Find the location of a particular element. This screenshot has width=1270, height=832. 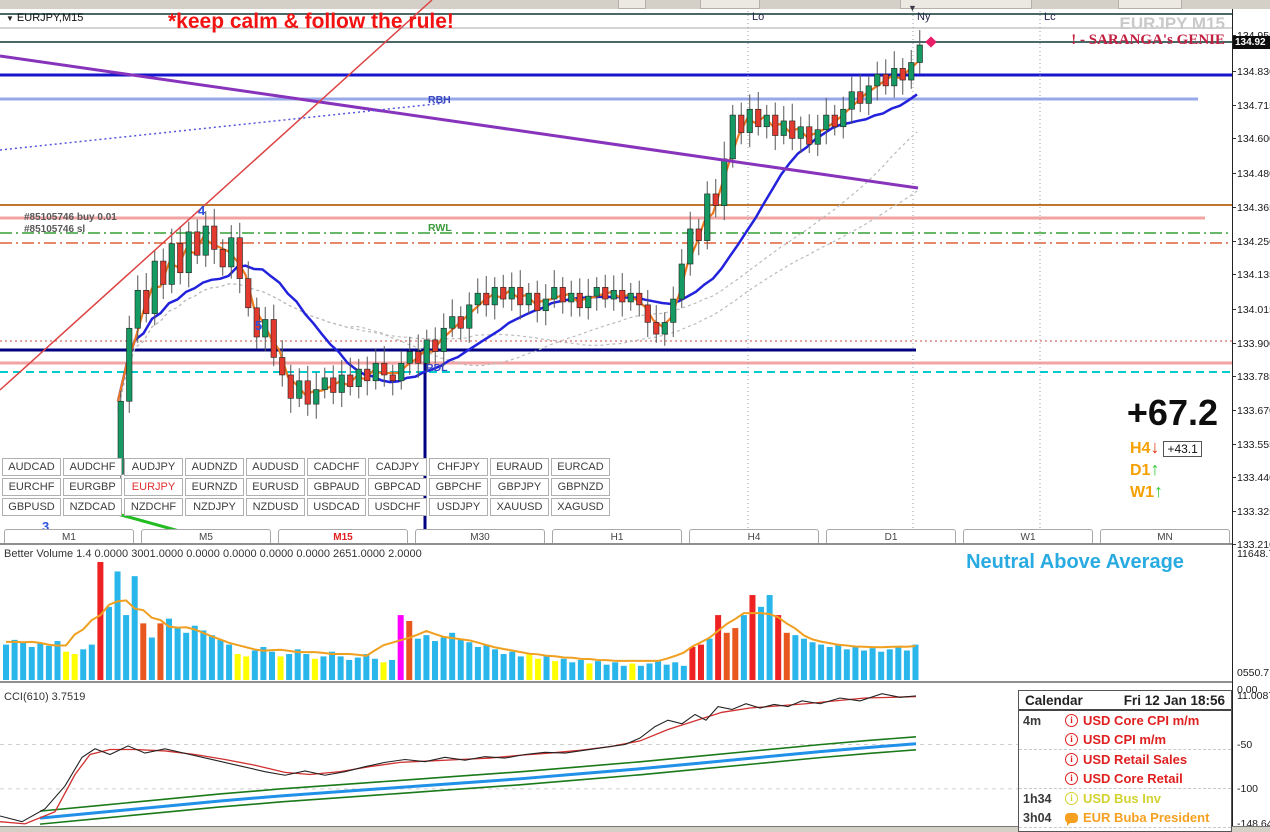

calendar-event-text: USD CPI m/m is located at coordinates (1125, 739).